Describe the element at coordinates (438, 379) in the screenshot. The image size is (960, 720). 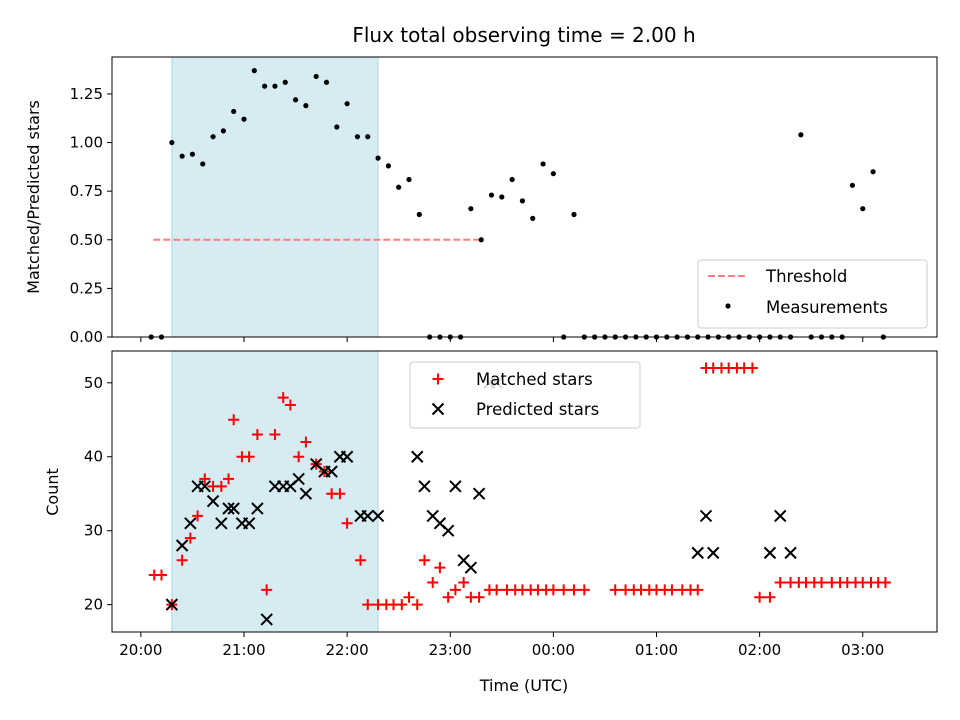
I see `legend-matched-swatch` at that location.